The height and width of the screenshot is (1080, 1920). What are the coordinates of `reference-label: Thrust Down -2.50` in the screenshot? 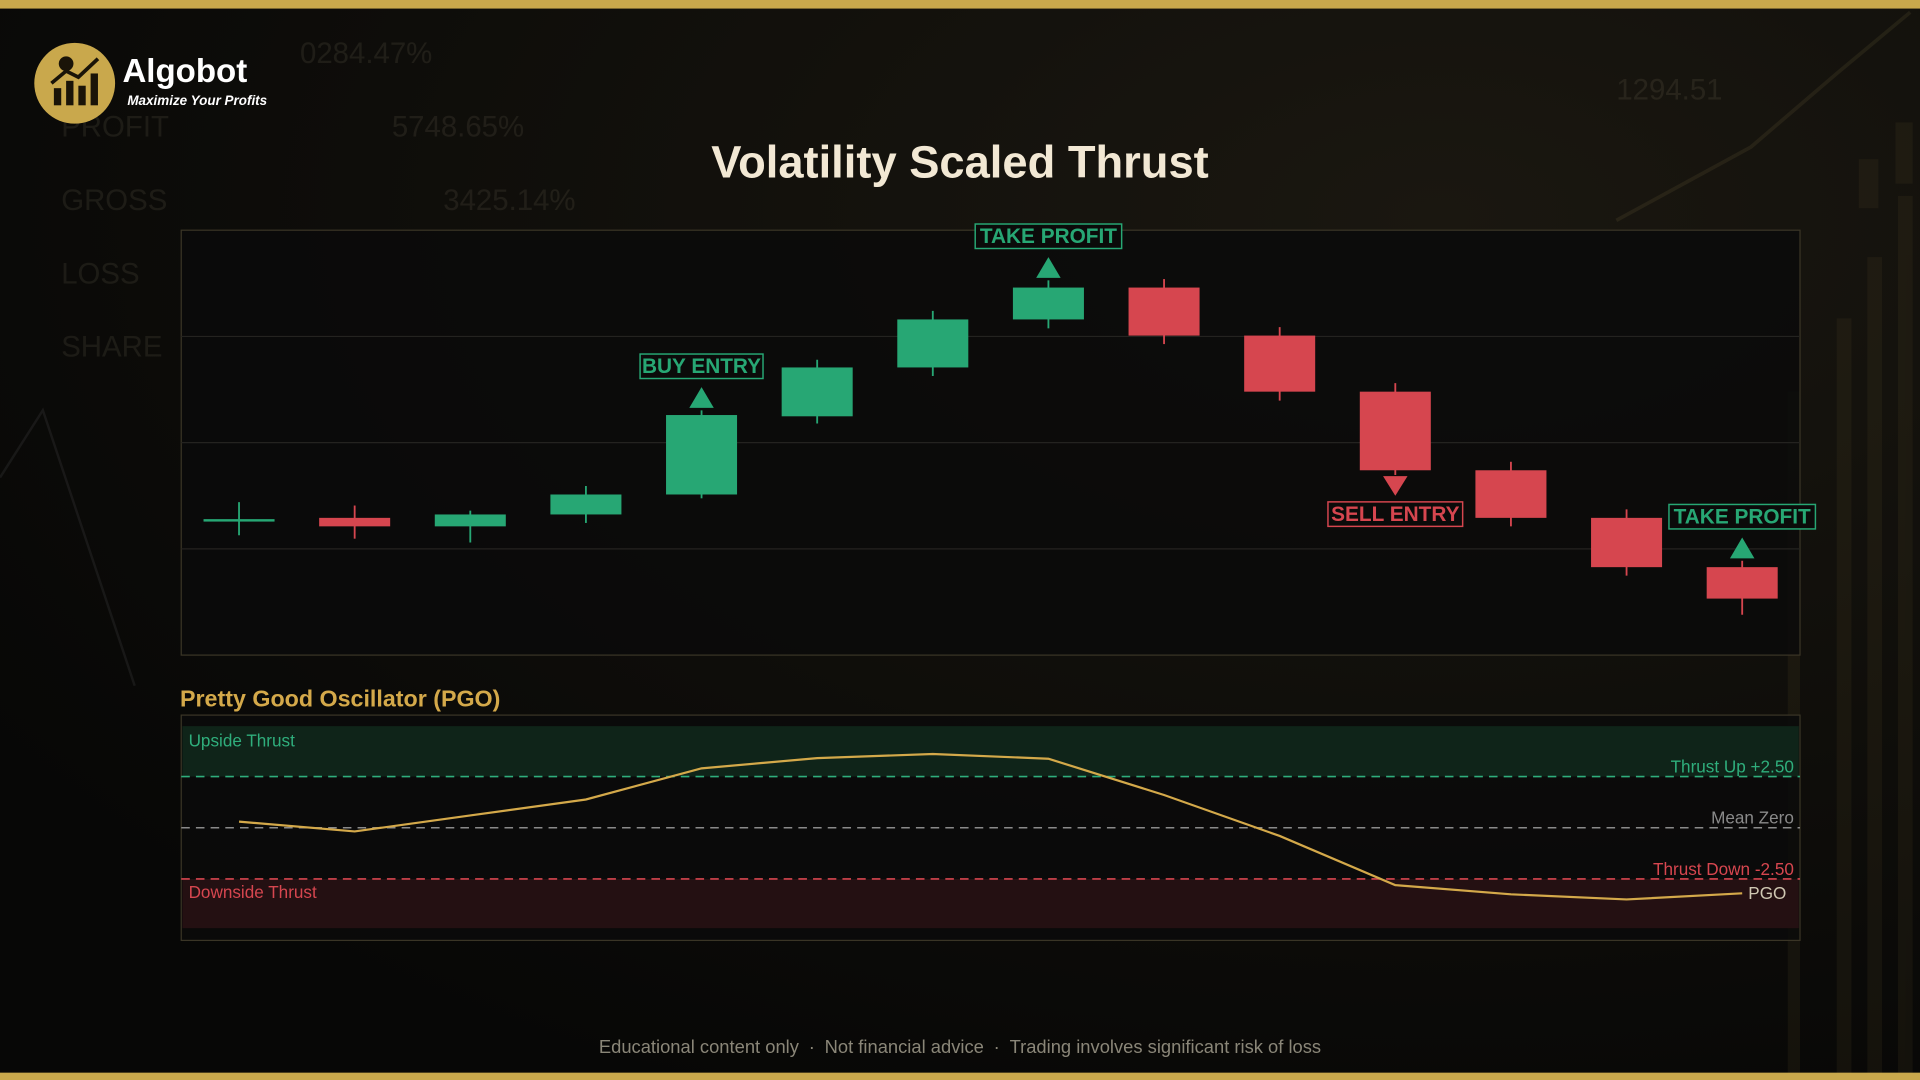 It's located at (1723, 869).